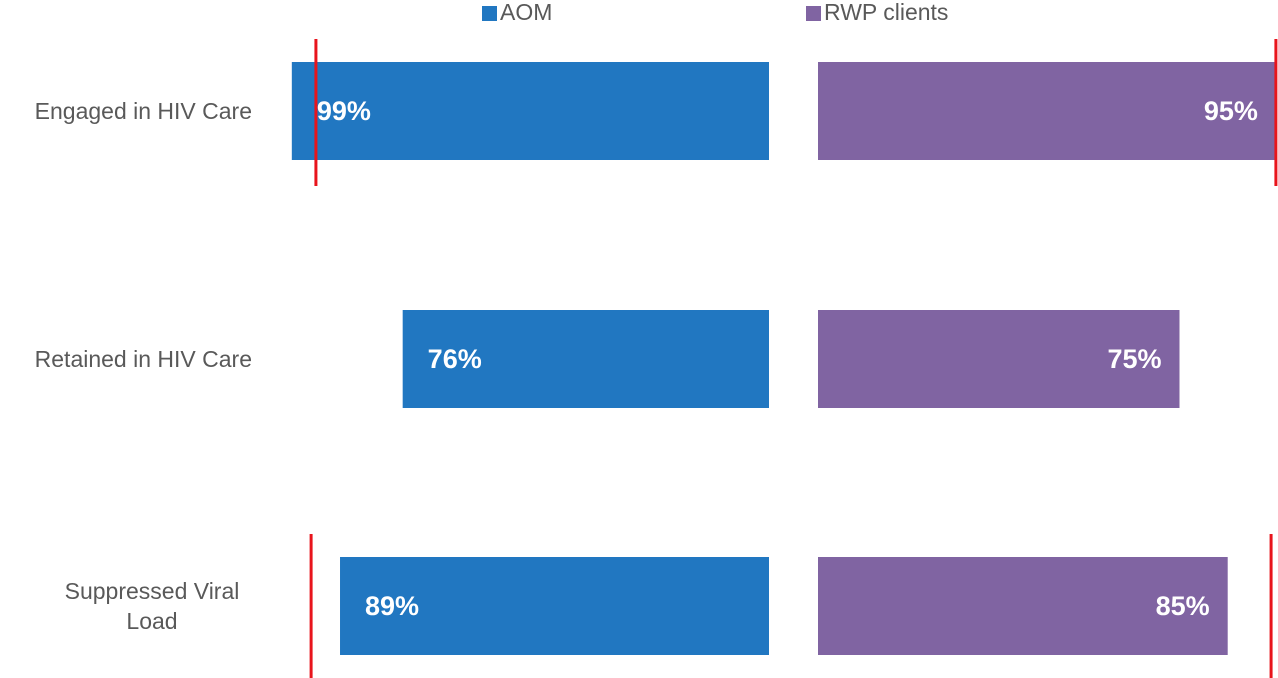 The height and width of the screenshot is (678, 1278). What do you see at coordinates (392, 606) in the screenshot?
I see `value-label: 89%` at bounding box center [392, 606].